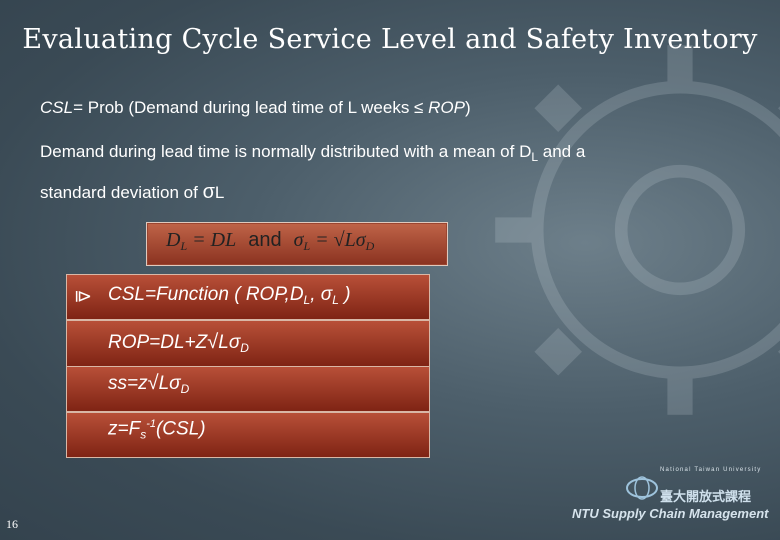 This screenshot has width=780, height=540. What do you see at coordinates (706, 496) in the screenshot?
I see `ntu-opencourse-name: 臺大開放式課程` at bounding box center [706, 496].